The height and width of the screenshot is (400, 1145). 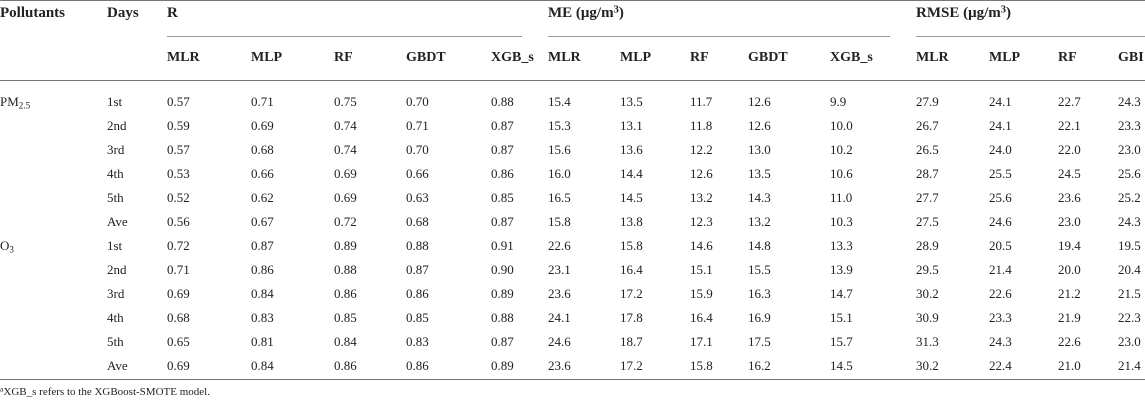 I want to click on day-cell: 3rd, so click(x=116, y=293).